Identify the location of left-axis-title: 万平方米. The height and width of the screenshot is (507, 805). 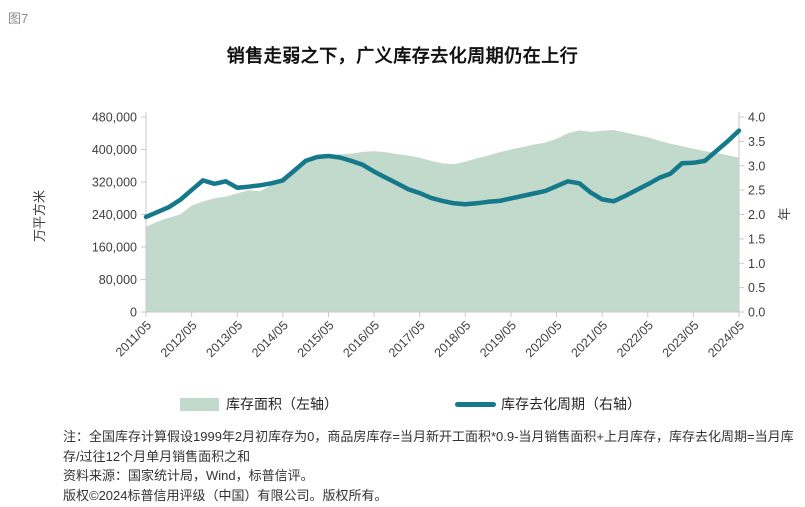
(39, 216).